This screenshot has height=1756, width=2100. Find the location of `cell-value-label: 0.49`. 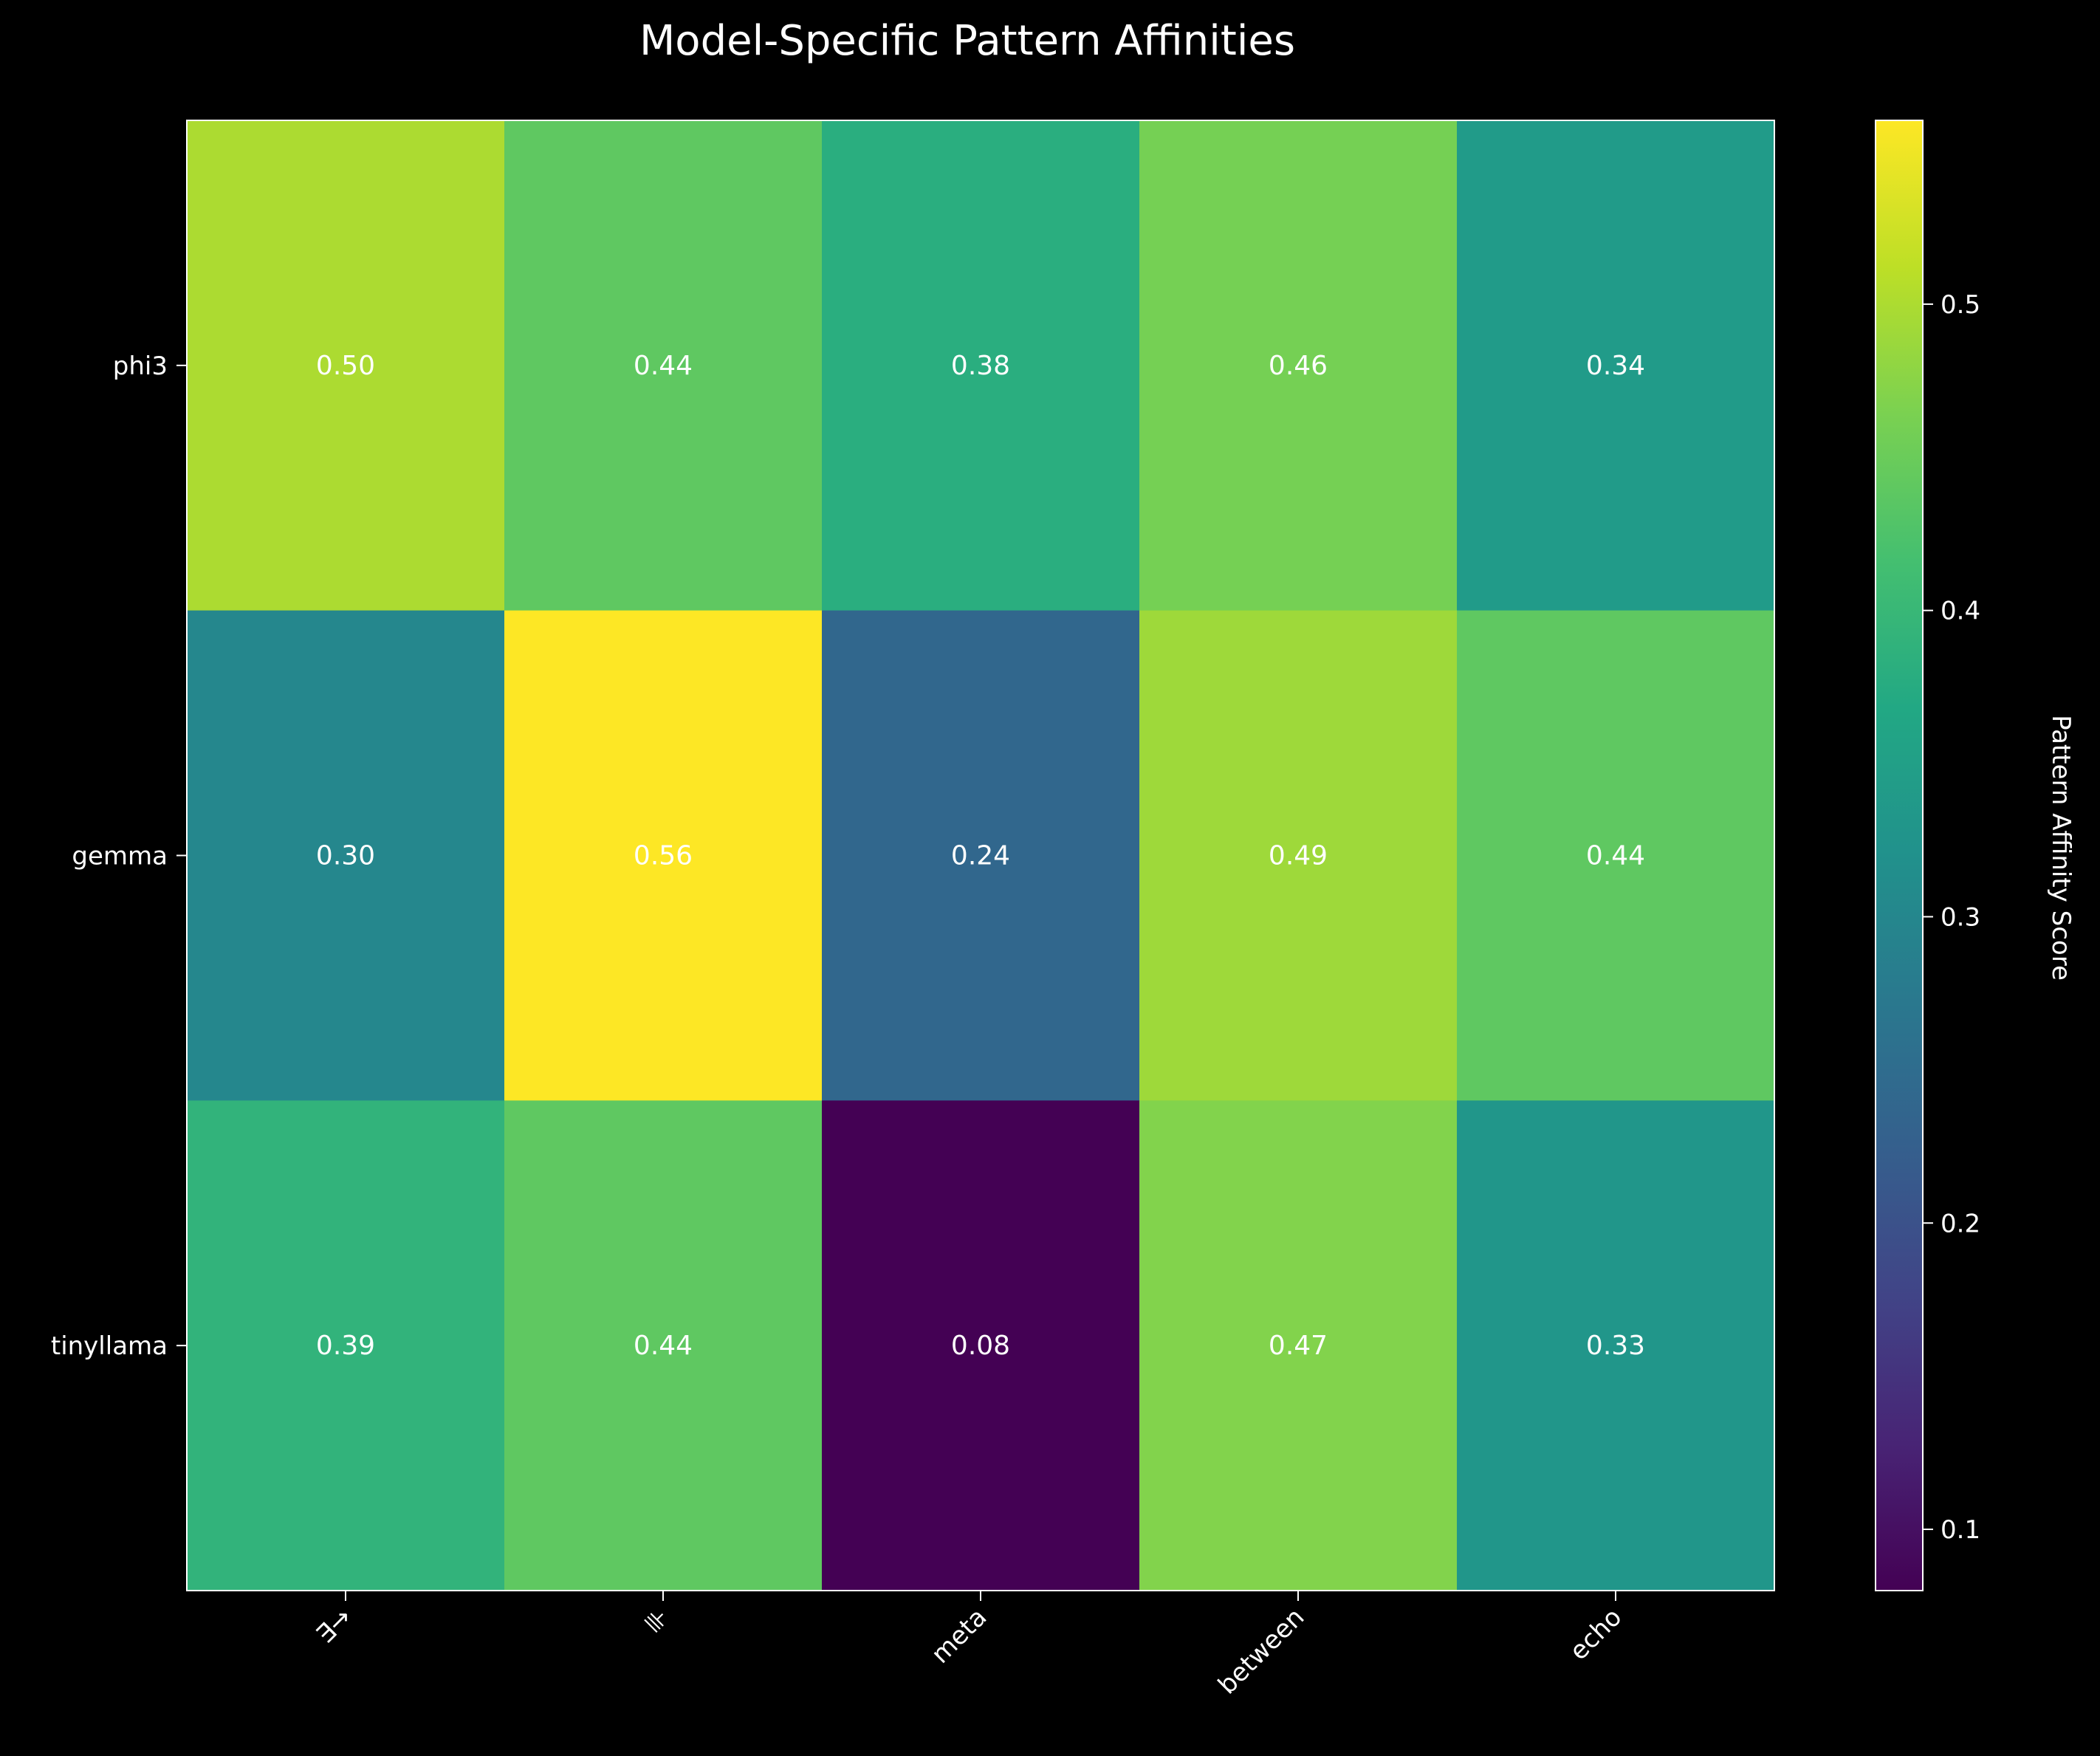

cell-value-label: 0.49 is located at coordinates (1298, 856).